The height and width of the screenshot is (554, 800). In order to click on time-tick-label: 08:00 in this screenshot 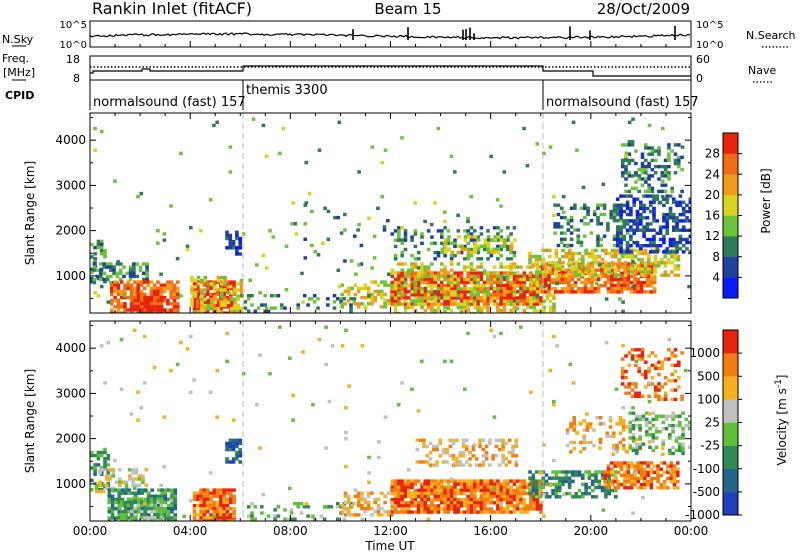, I will do `click(290, 531)`.